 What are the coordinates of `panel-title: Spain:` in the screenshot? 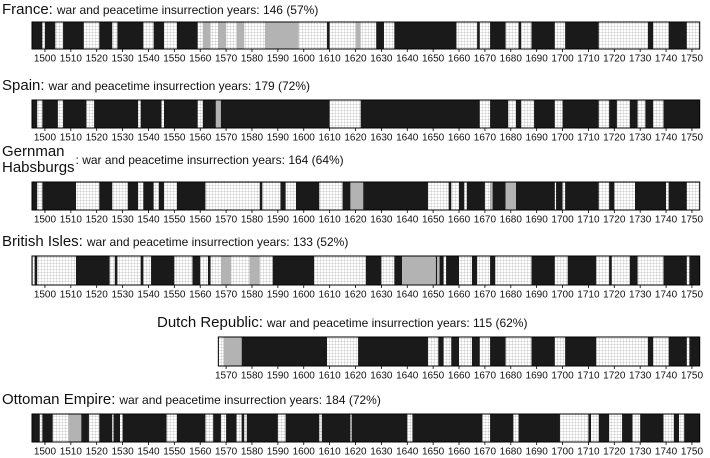 It's located at (23, 85).